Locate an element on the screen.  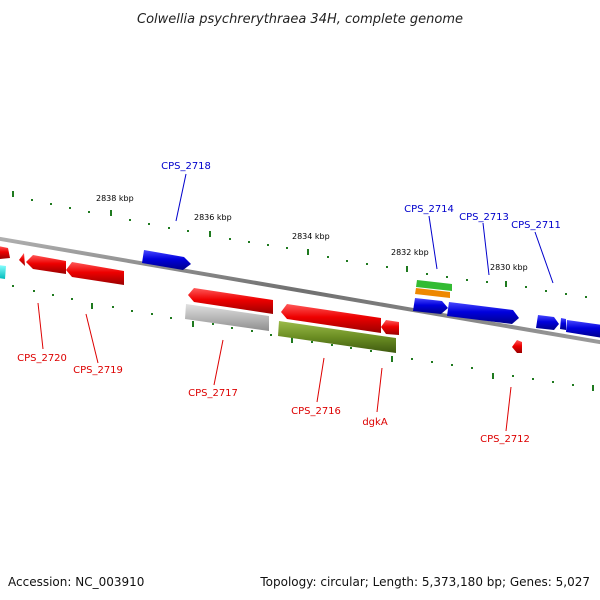
label-cps-2711: CPS_2711 is located at coordinates (536, 225).